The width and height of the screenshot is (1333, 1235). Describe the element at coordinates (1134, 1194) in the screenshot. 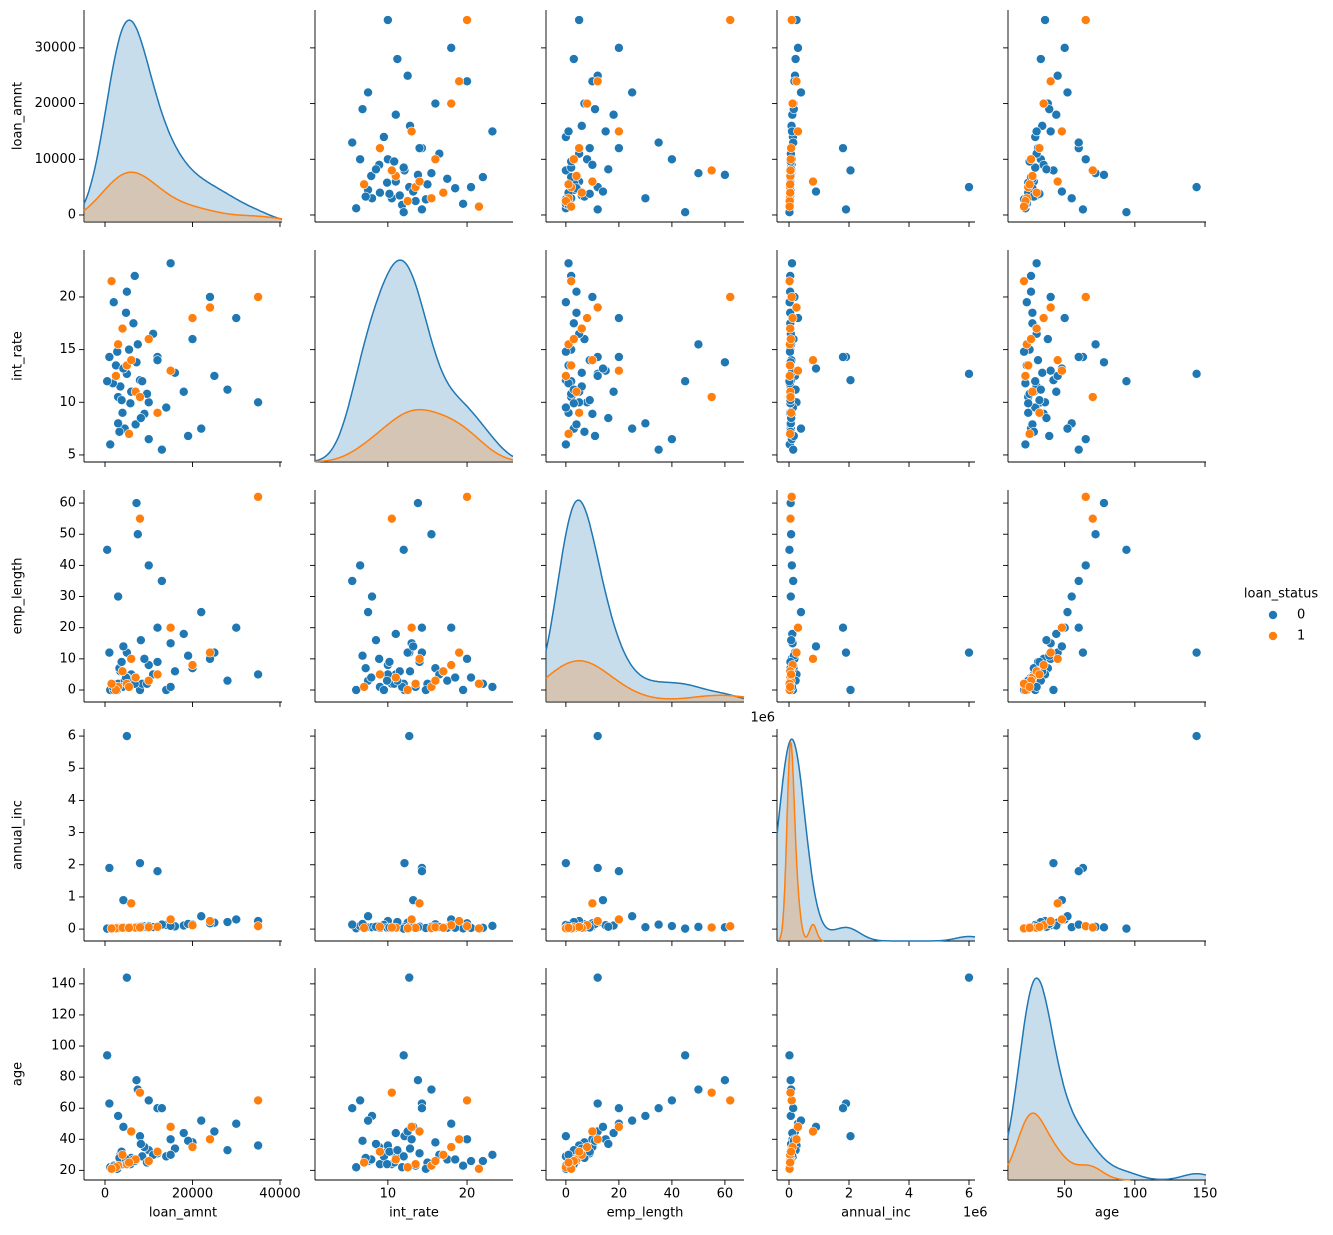

I see `x-tick-label: 100` at that location.